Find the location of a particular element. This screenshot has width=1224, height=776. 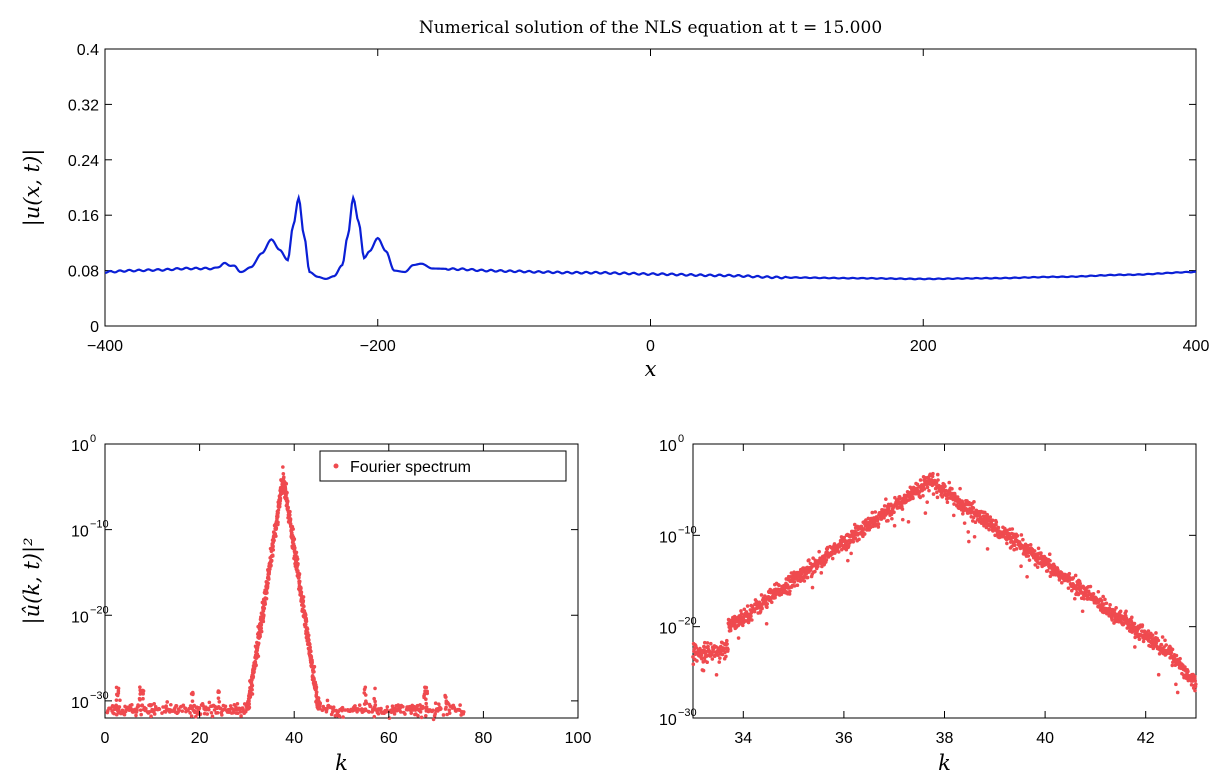

y-tick-label: 0.08 is located at coordinates (83, 272).